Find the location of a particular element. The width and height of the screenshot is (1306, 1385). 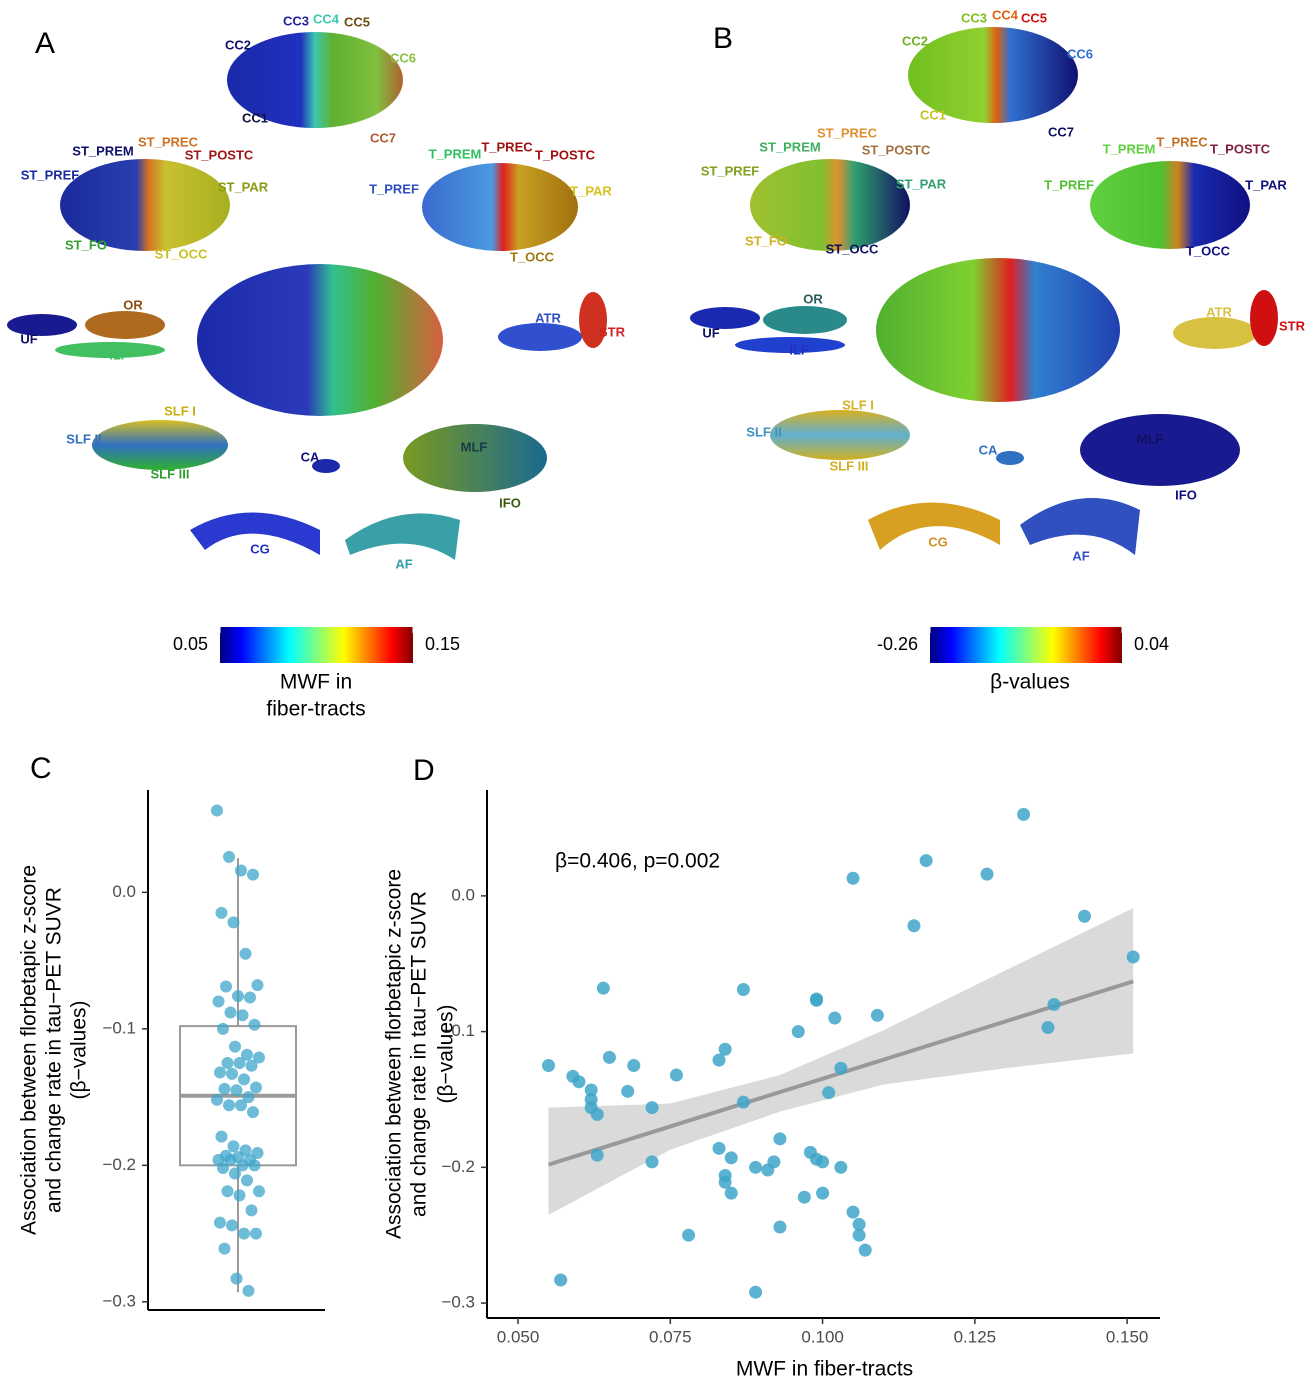

tract-label: CC1 is located at coordinates (255, 117).